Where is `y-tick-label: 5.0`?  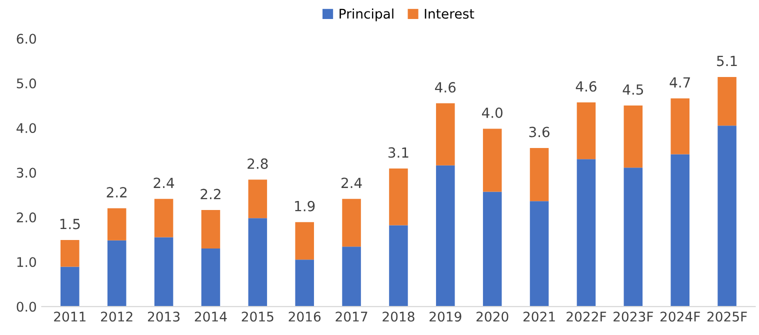 y-tick-label: 5.0 is located at coordinates (26, 83).